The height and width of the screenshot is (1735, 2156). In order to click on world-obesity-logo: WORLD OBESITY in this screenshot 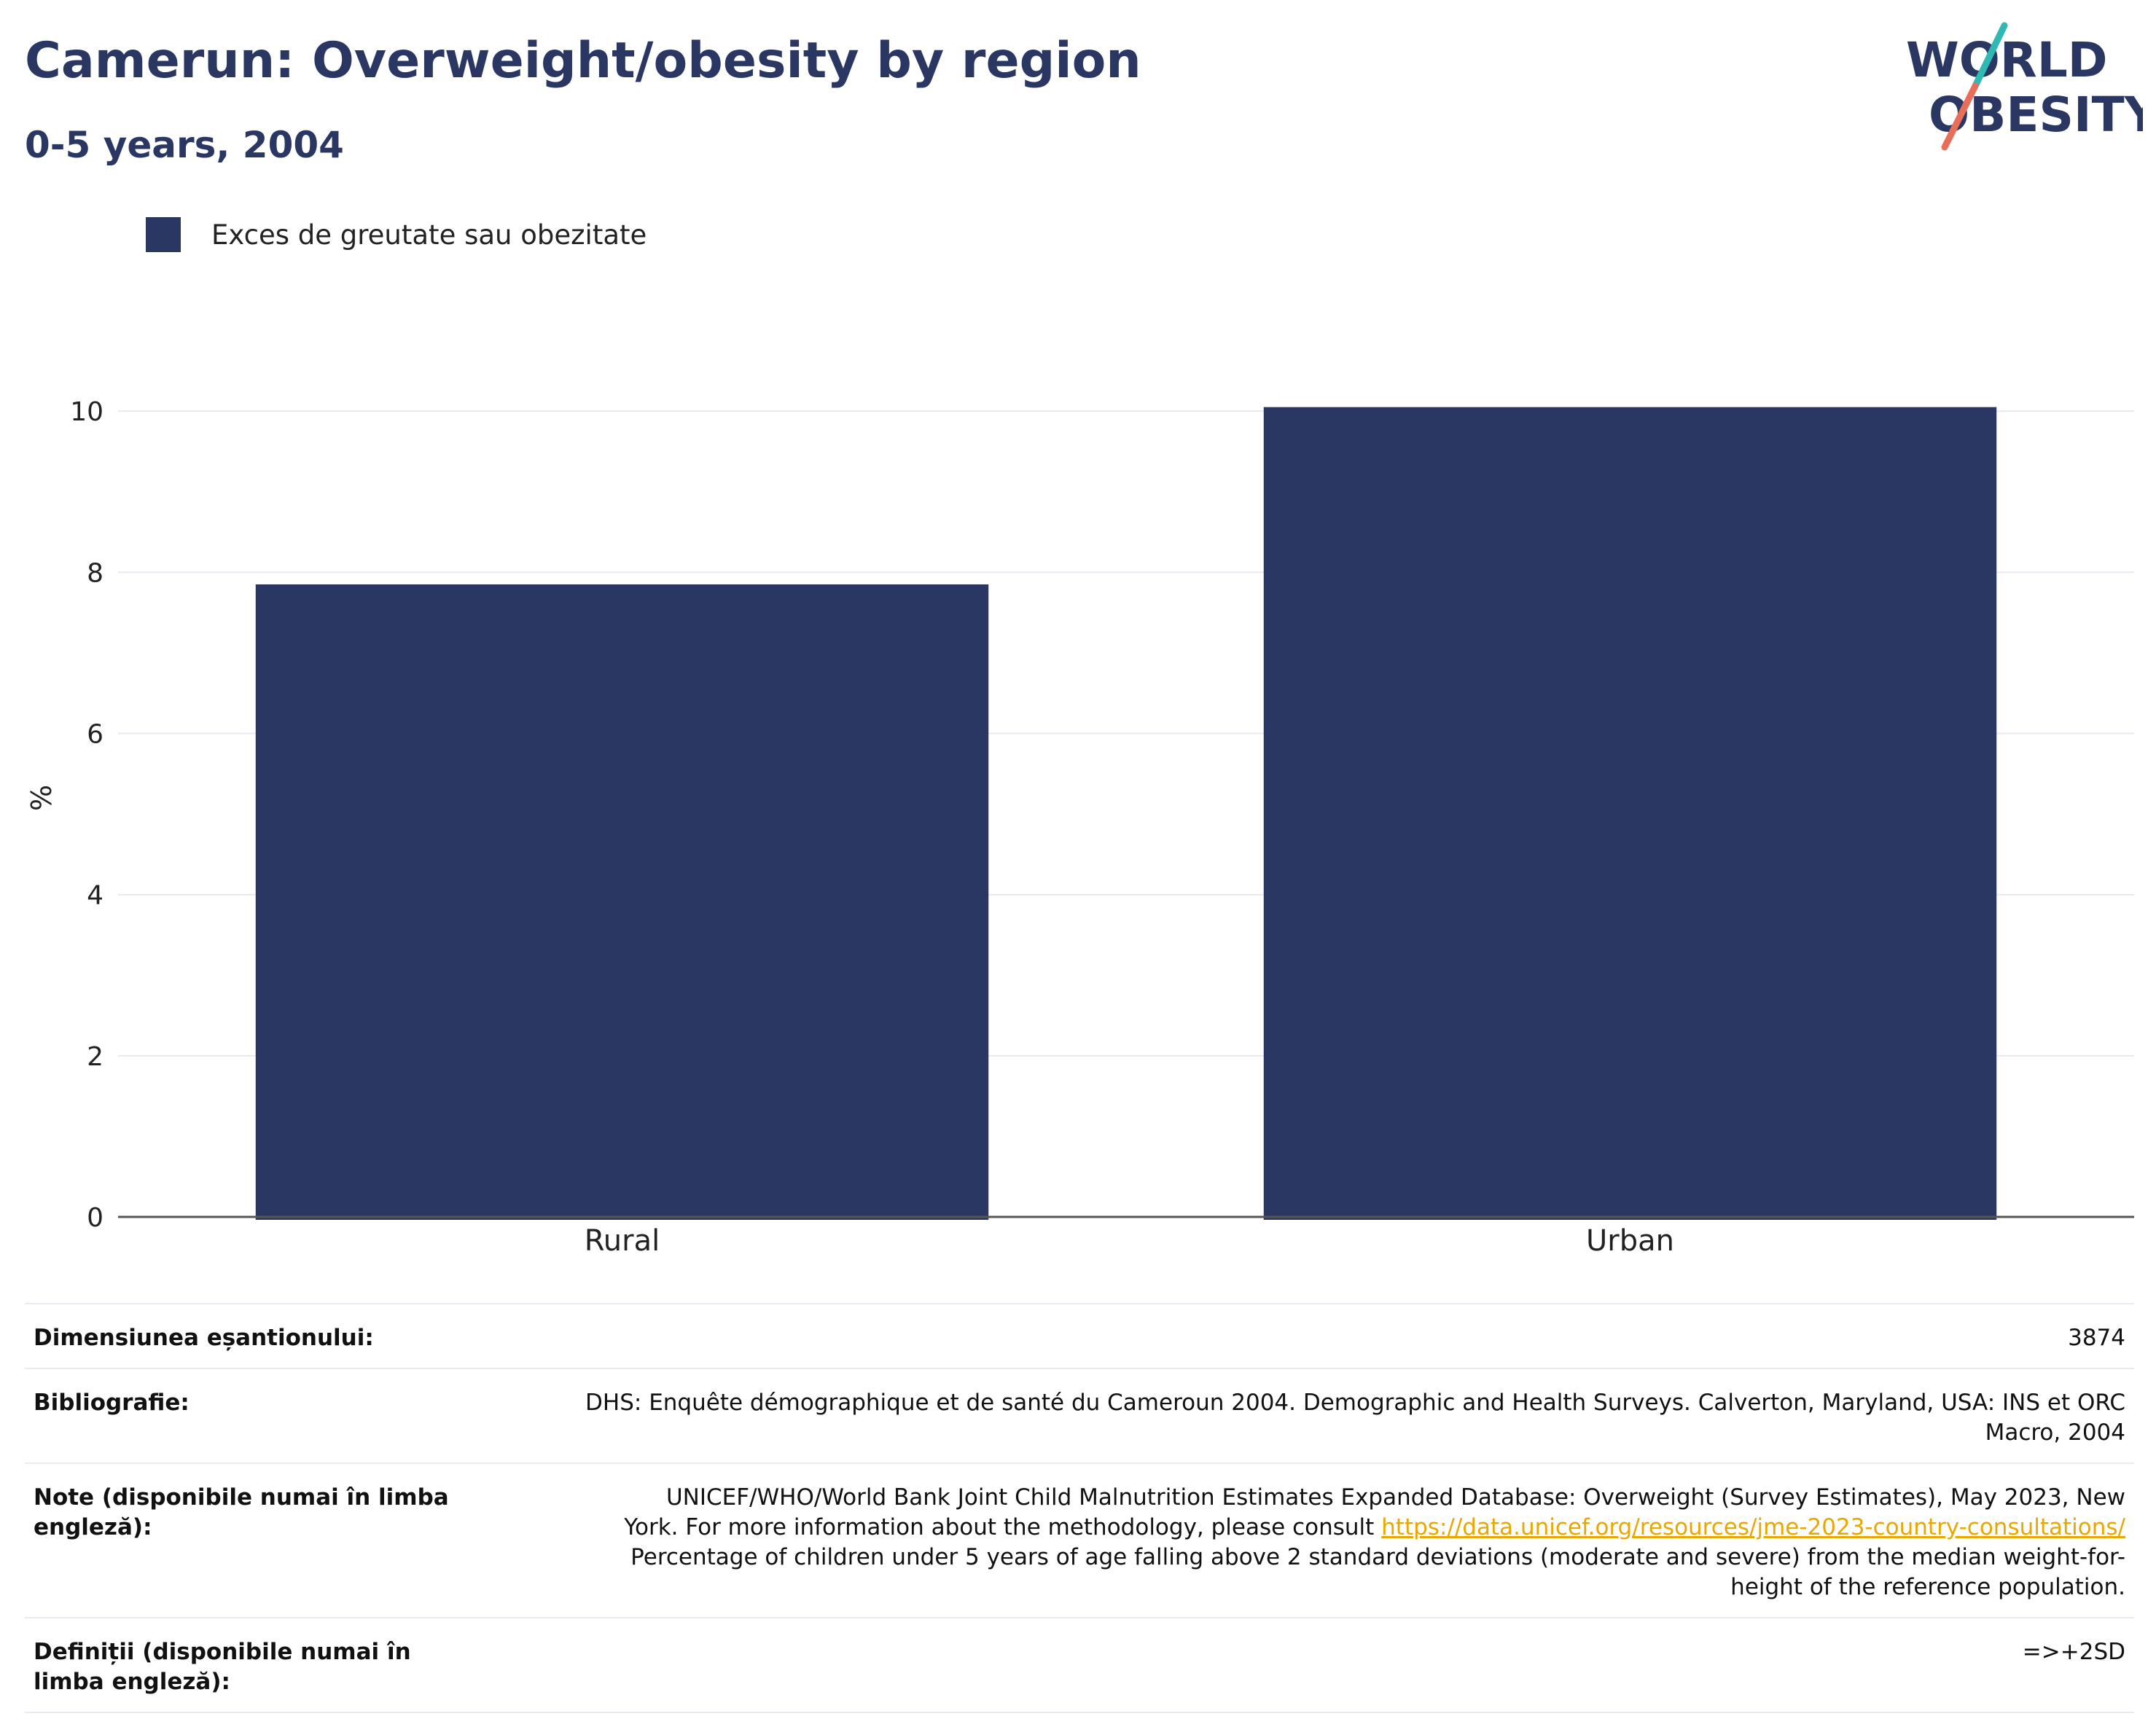, I will do `click(2025, 86)`.